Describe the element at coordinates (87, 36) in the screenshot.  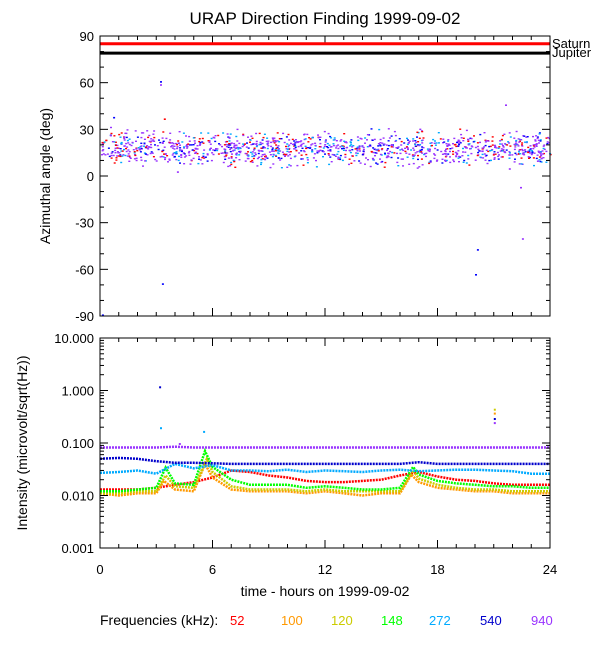
I see `azimuth-y-tick-label: 90` at that location.